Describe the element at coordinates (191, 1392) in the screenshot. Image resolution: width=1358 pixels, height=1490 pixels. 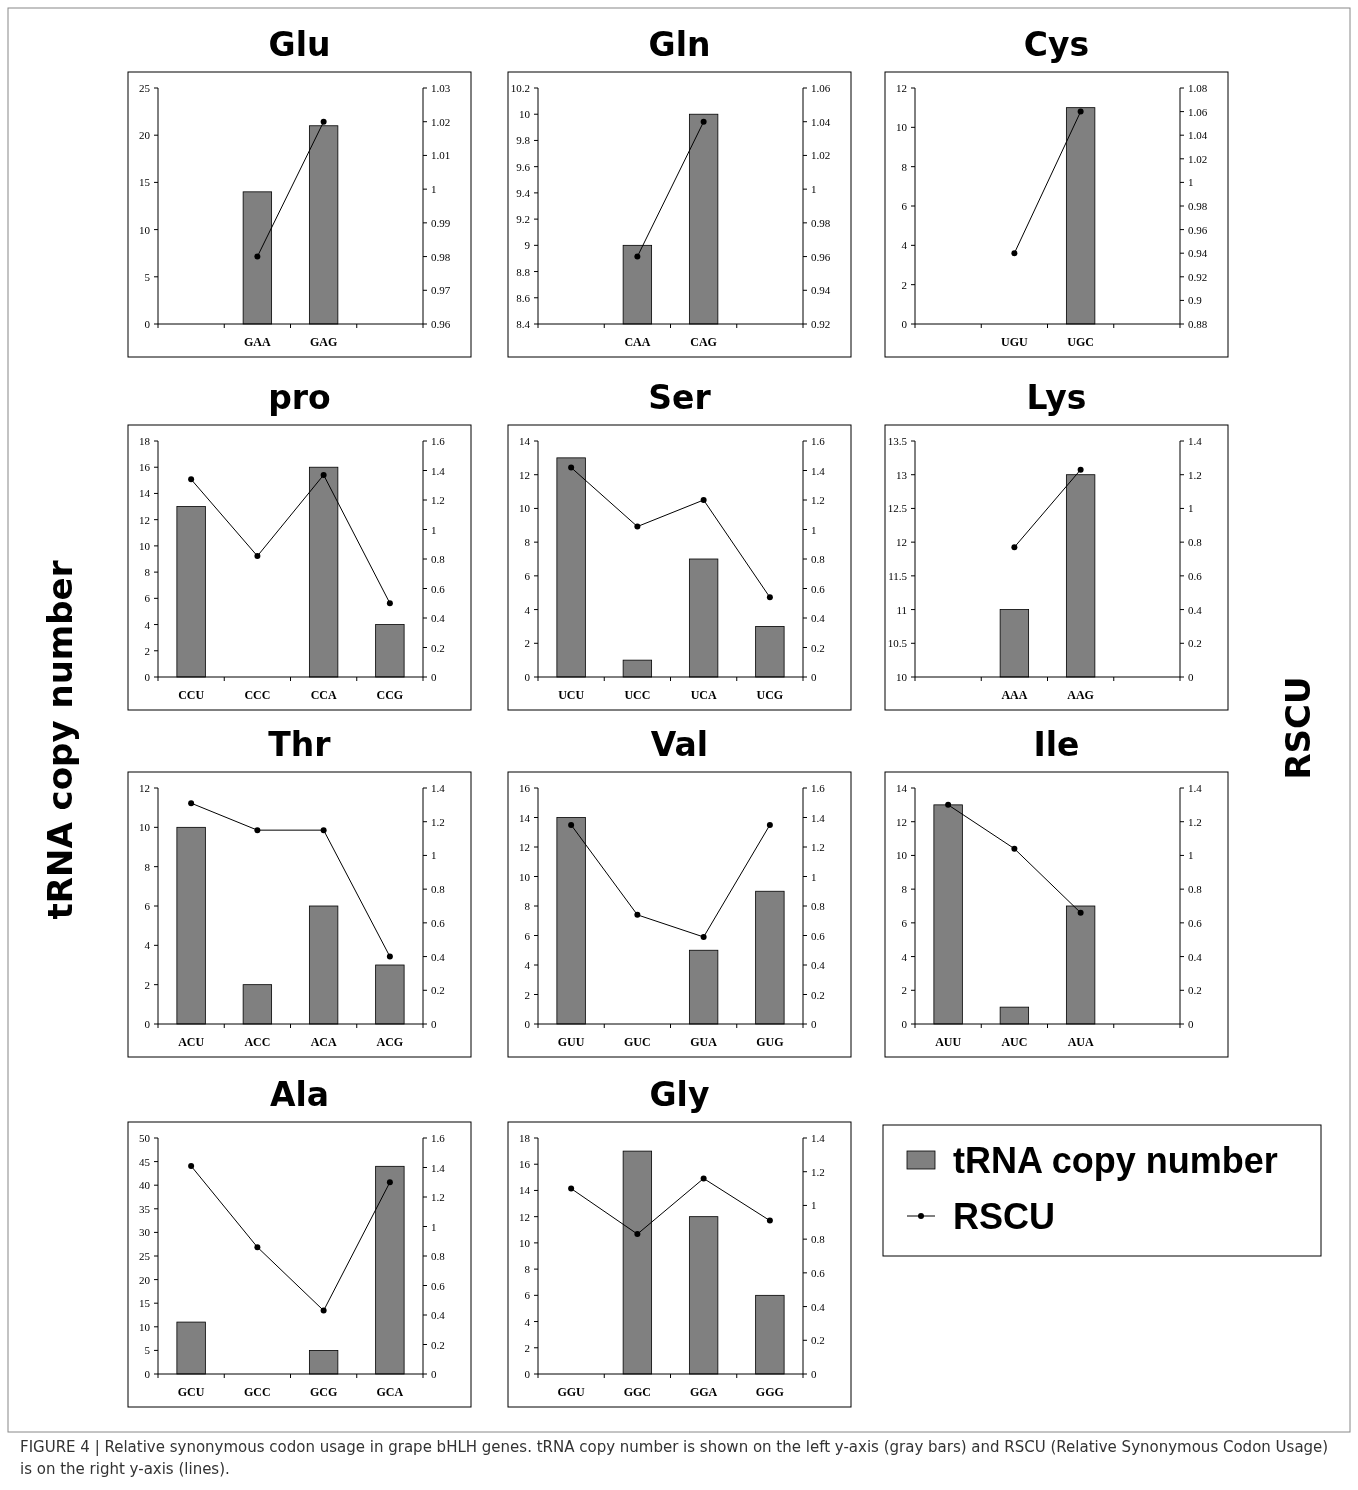
I see `x-tick-label: GCU` at that location.